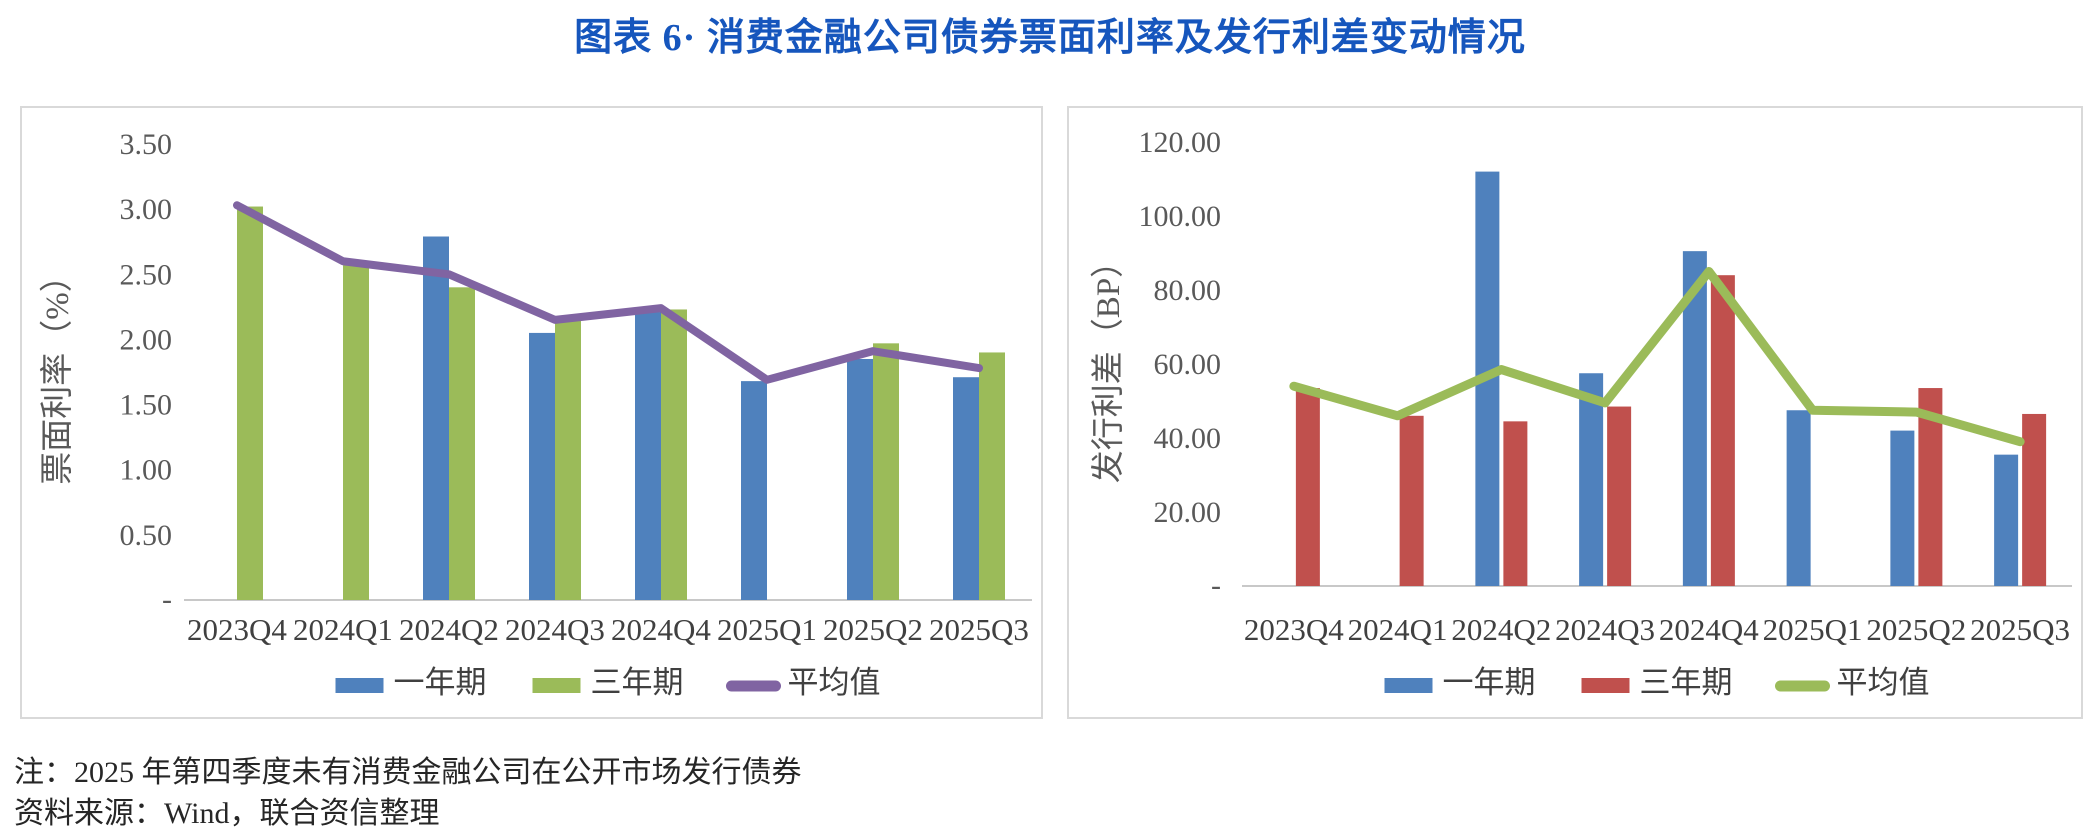  I want to click on bar-series-三年期, so click(1671, 430).